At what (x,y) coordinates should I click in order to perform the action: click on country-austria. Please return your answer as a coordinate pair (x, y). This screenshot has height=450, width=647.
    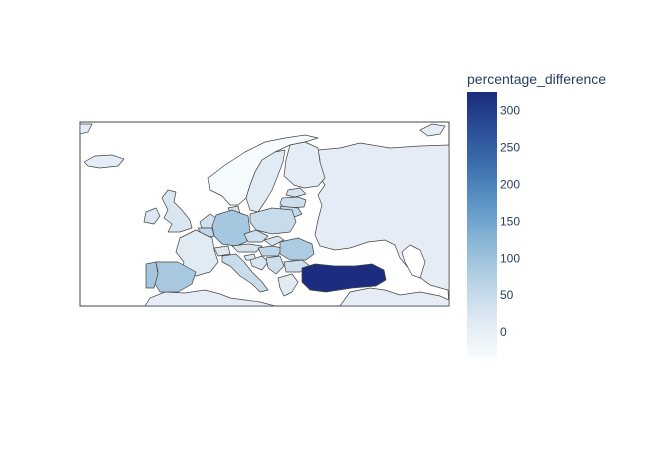
    Looking at the image, I should click on (247, 248).